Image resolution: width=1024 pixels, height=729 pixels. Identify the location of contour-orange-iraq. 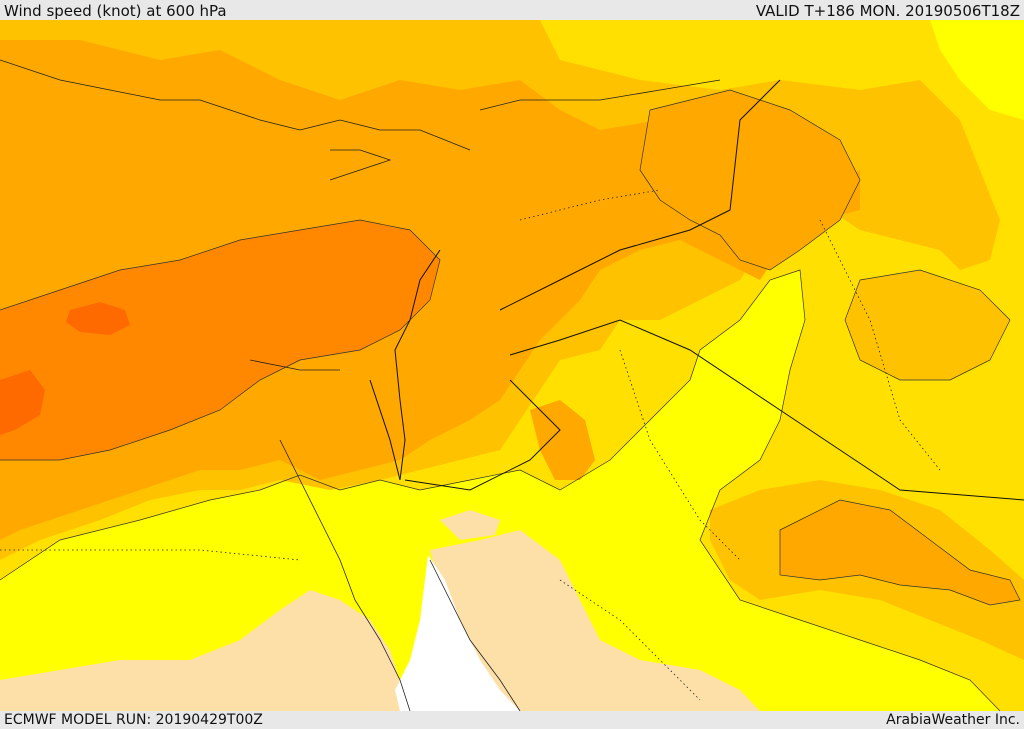
(750, 180).